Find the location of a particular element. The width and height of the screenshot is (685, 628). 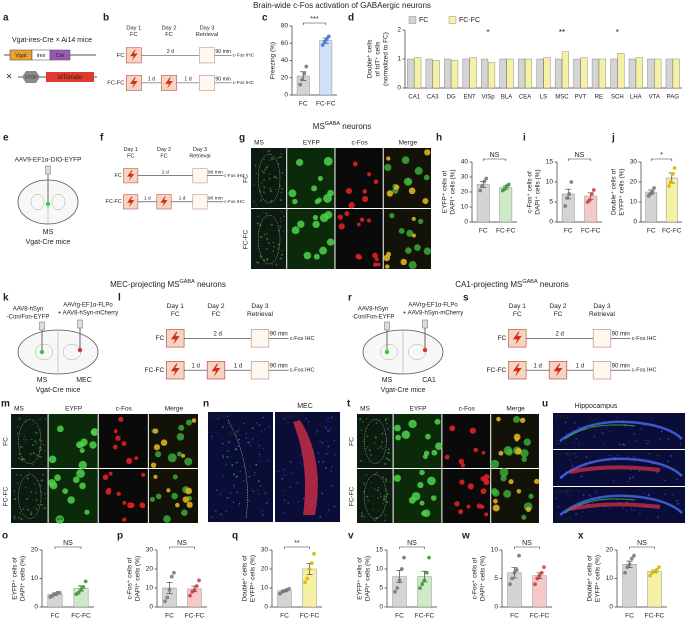

region-outline is located at coordinates (30, 496).